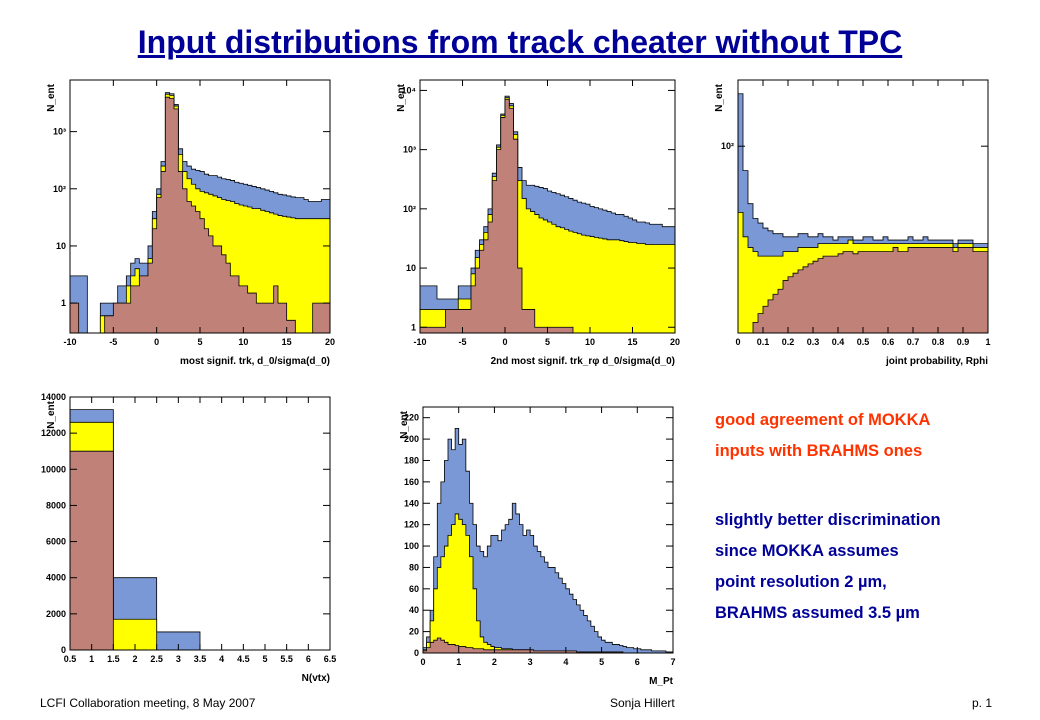  What do you see at coordinates (200, 659) in the screenshot?
I see `x-tick-label: 3.5` at bounding box center [200, 659].